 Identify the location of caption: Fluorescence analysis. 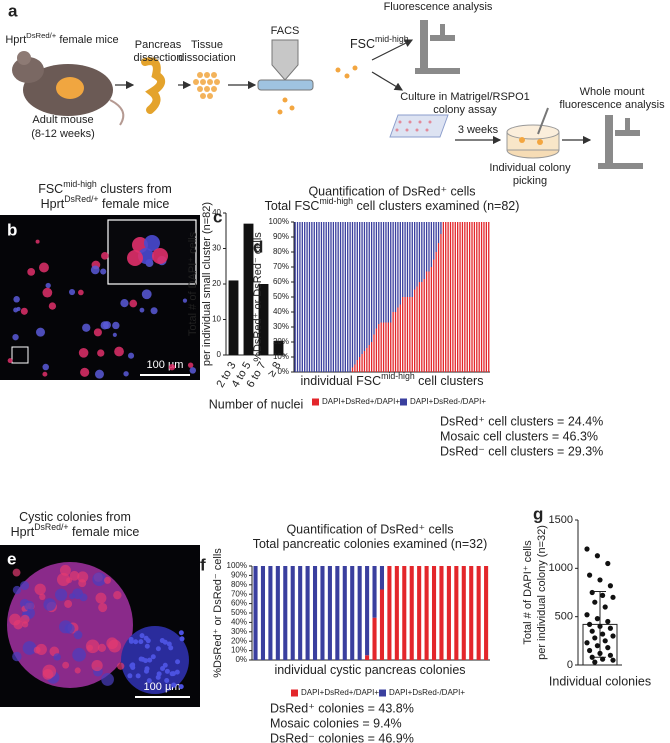
(438, 7).